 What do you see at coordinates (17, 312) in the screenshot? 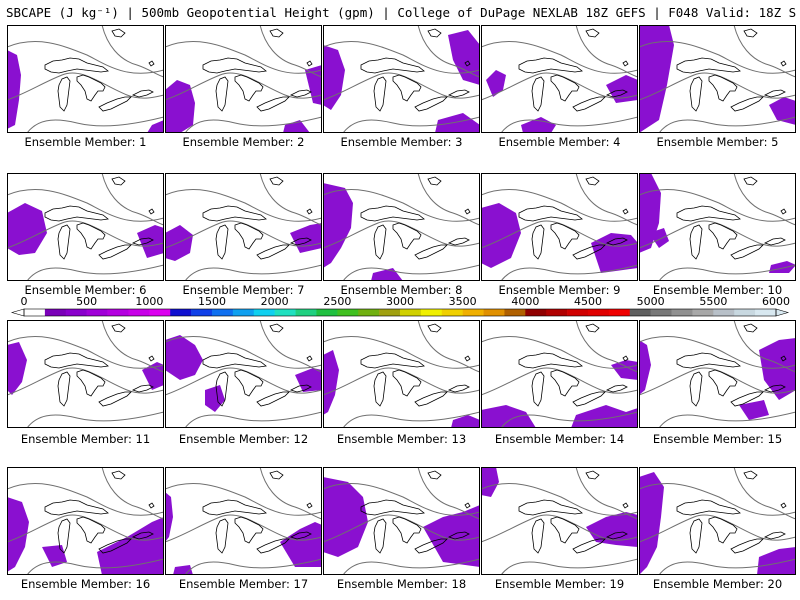
I see `colorbar-min-arrow` at bounding box center [17, 312].